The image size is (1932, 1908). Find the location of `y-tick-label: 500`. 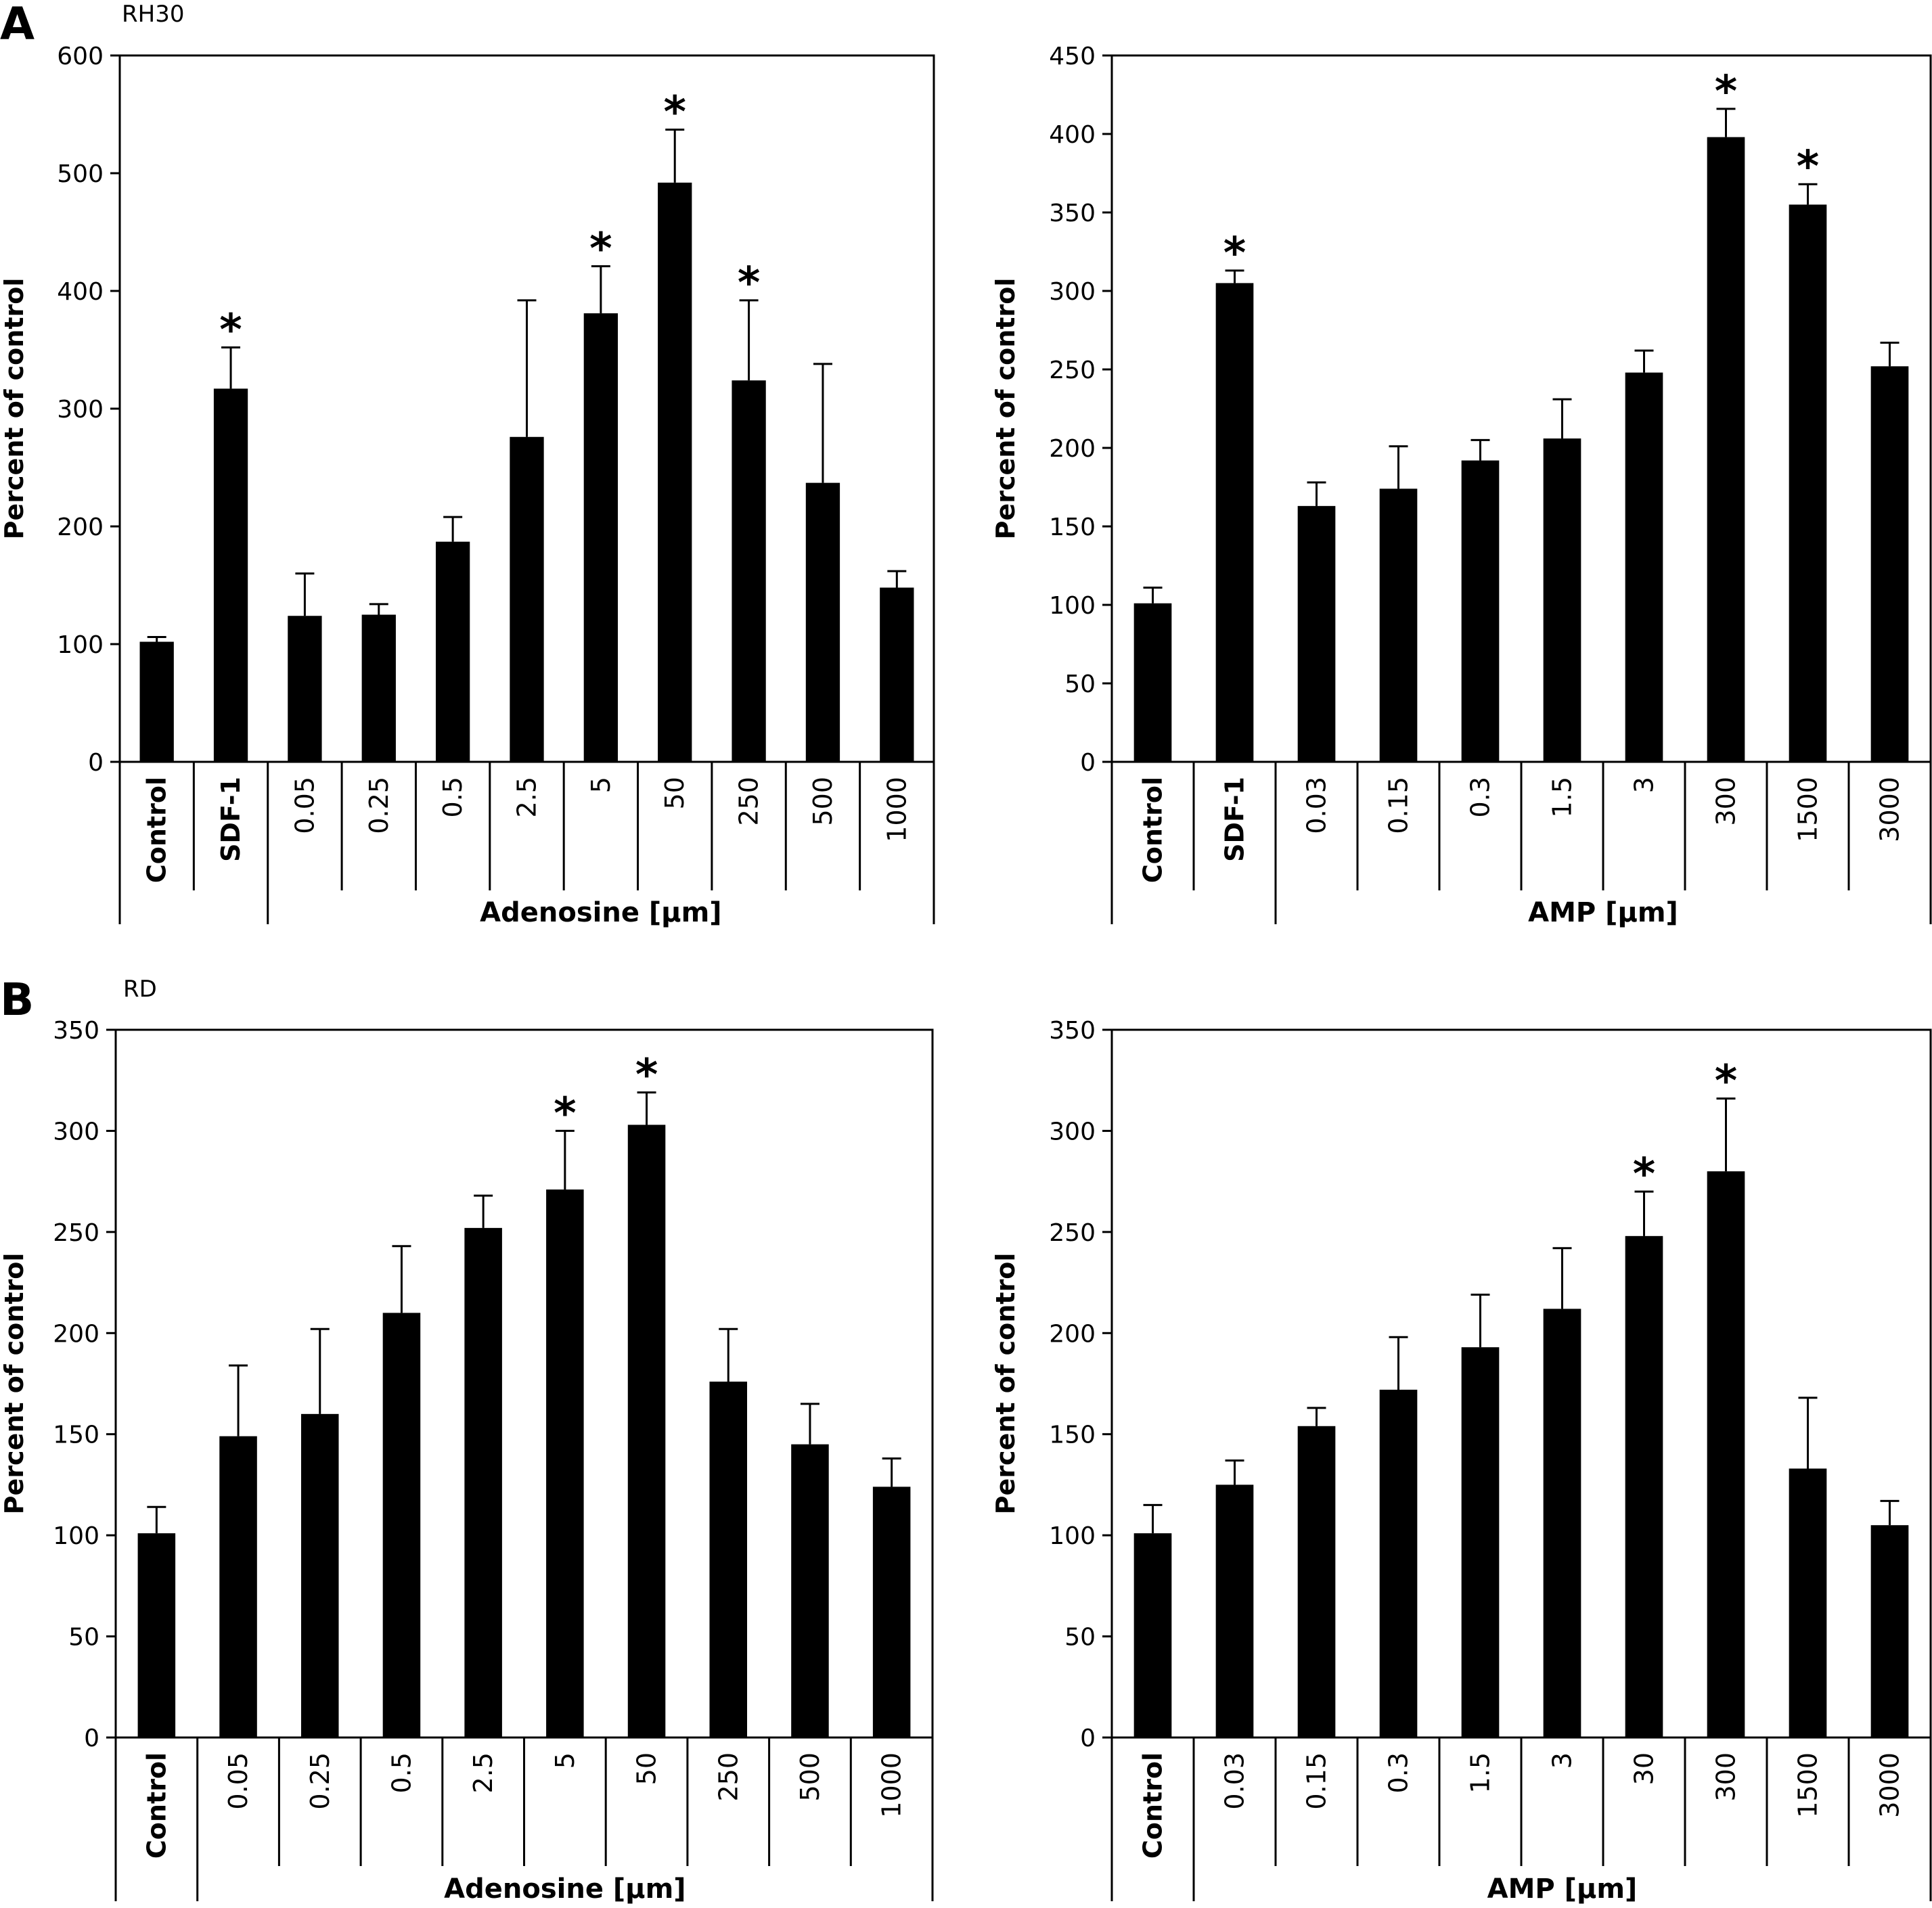

y-tick-label: 500 is located at coordinates (80, 174).